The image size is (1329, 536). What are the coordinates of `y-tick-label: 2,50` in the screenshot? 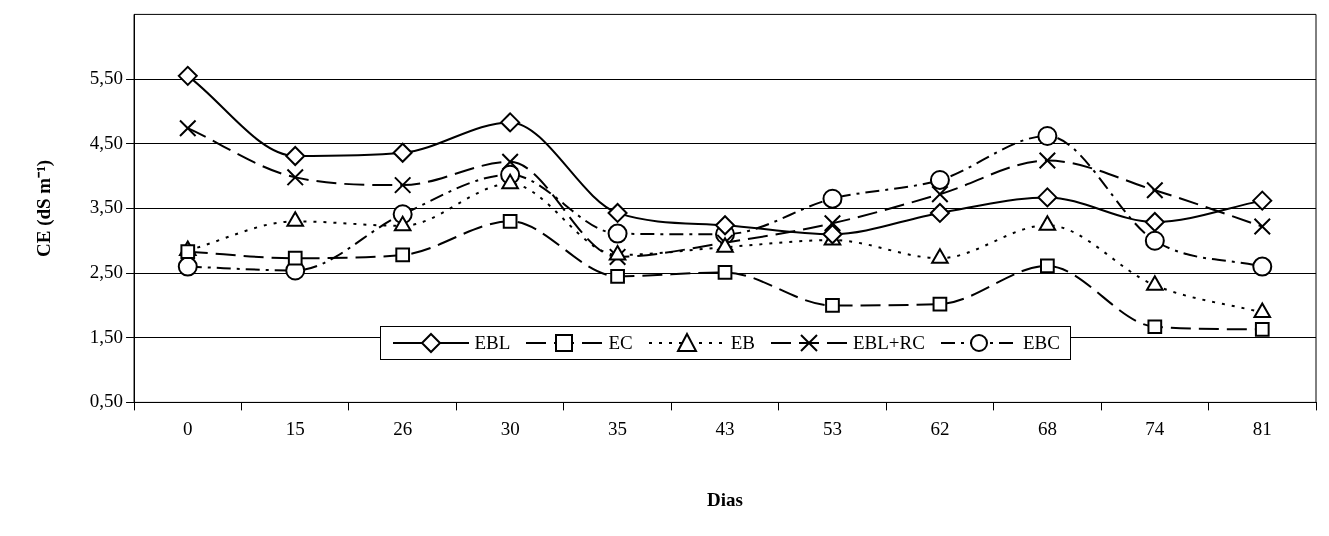 It's located at (106, 272).